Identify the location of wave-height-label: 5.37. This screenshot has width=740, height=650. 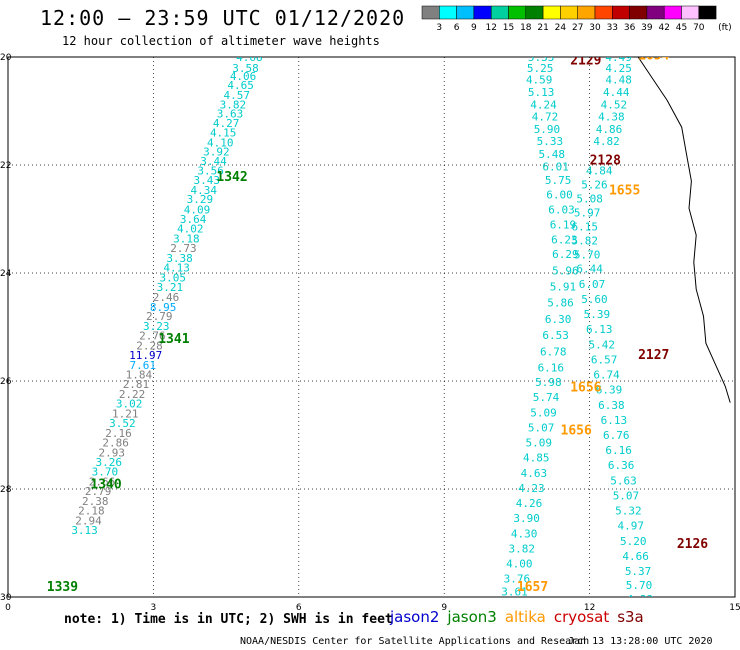
(638, 571).